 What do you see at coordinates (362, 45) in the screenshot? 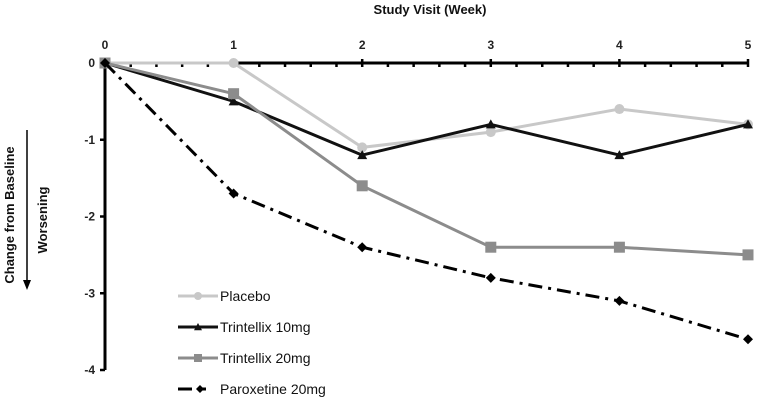
I see `x-tick-label: 2` at bounding box center [362, 45].